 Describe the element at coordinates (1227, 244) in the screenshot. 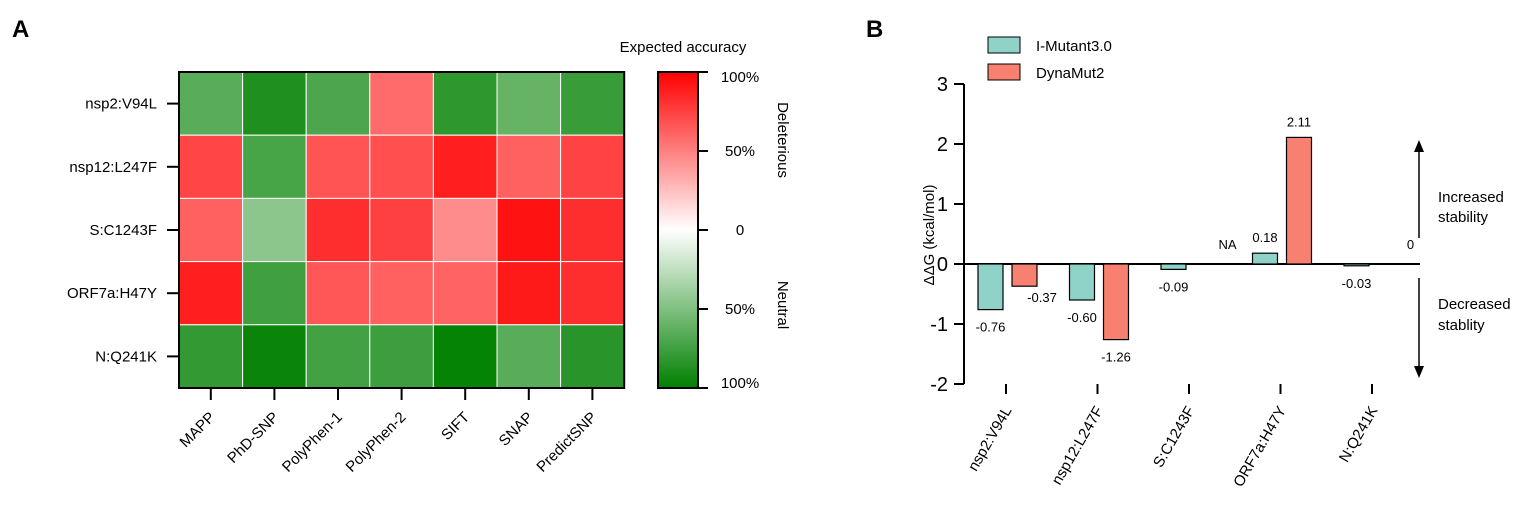

I see `bar-data-label: NA` at that location.